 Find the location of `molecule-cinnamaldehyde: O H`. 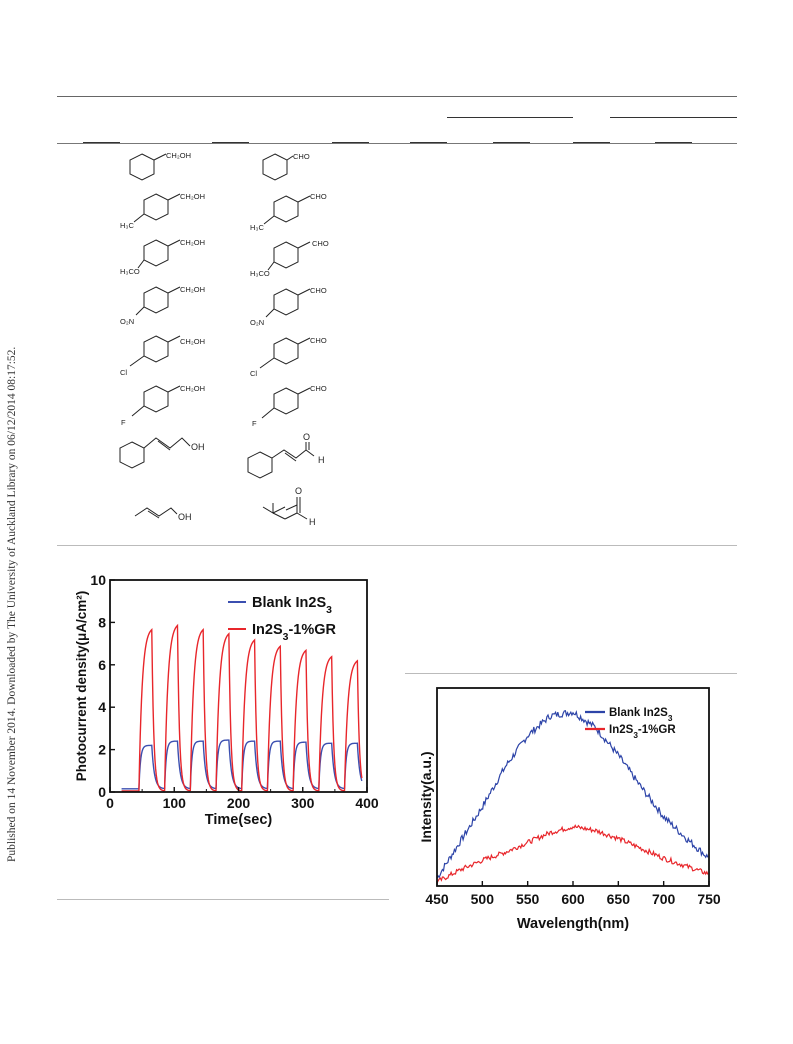

molecule-cinnamaldehyde: O H is located at coordinates (302, 459).